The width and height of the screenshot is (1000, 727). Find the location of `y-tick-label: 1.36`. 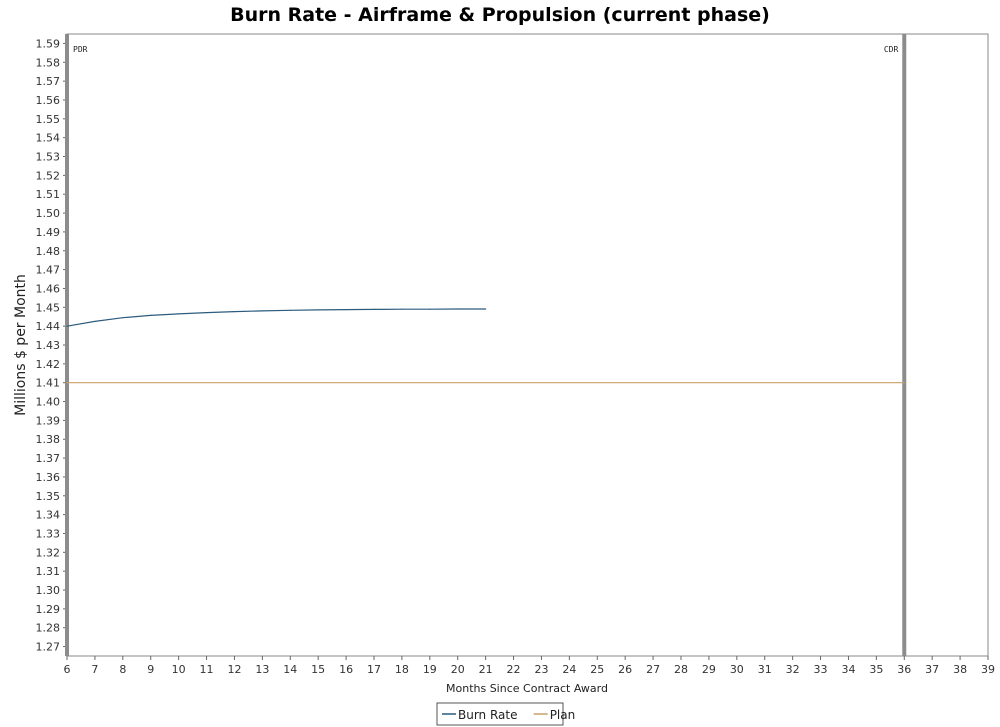

y-tick-label: 1.36 is located at coordinates (48, 477).